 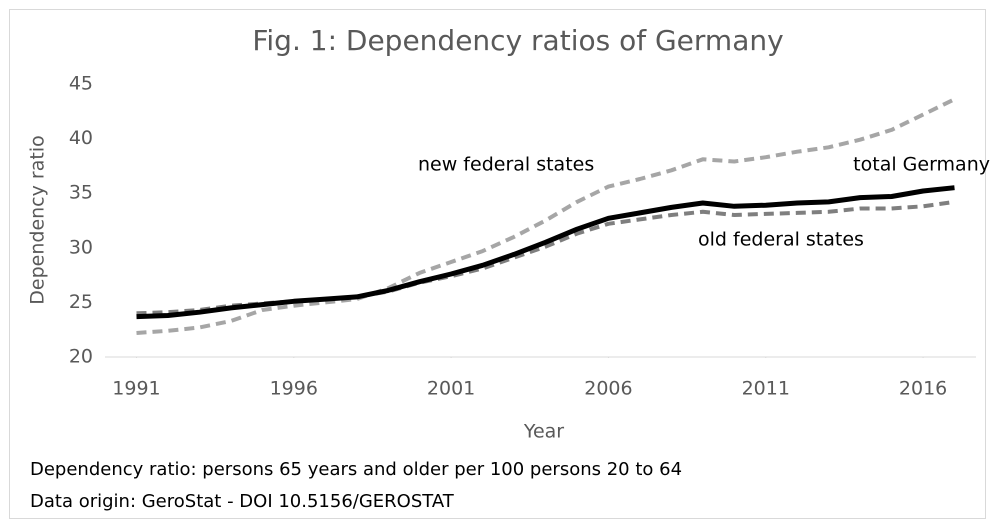 What do you see at coordinates (136, 389) in the screenshot?
I see `x-tick-label: 1991` at bounding box center [136, 389].